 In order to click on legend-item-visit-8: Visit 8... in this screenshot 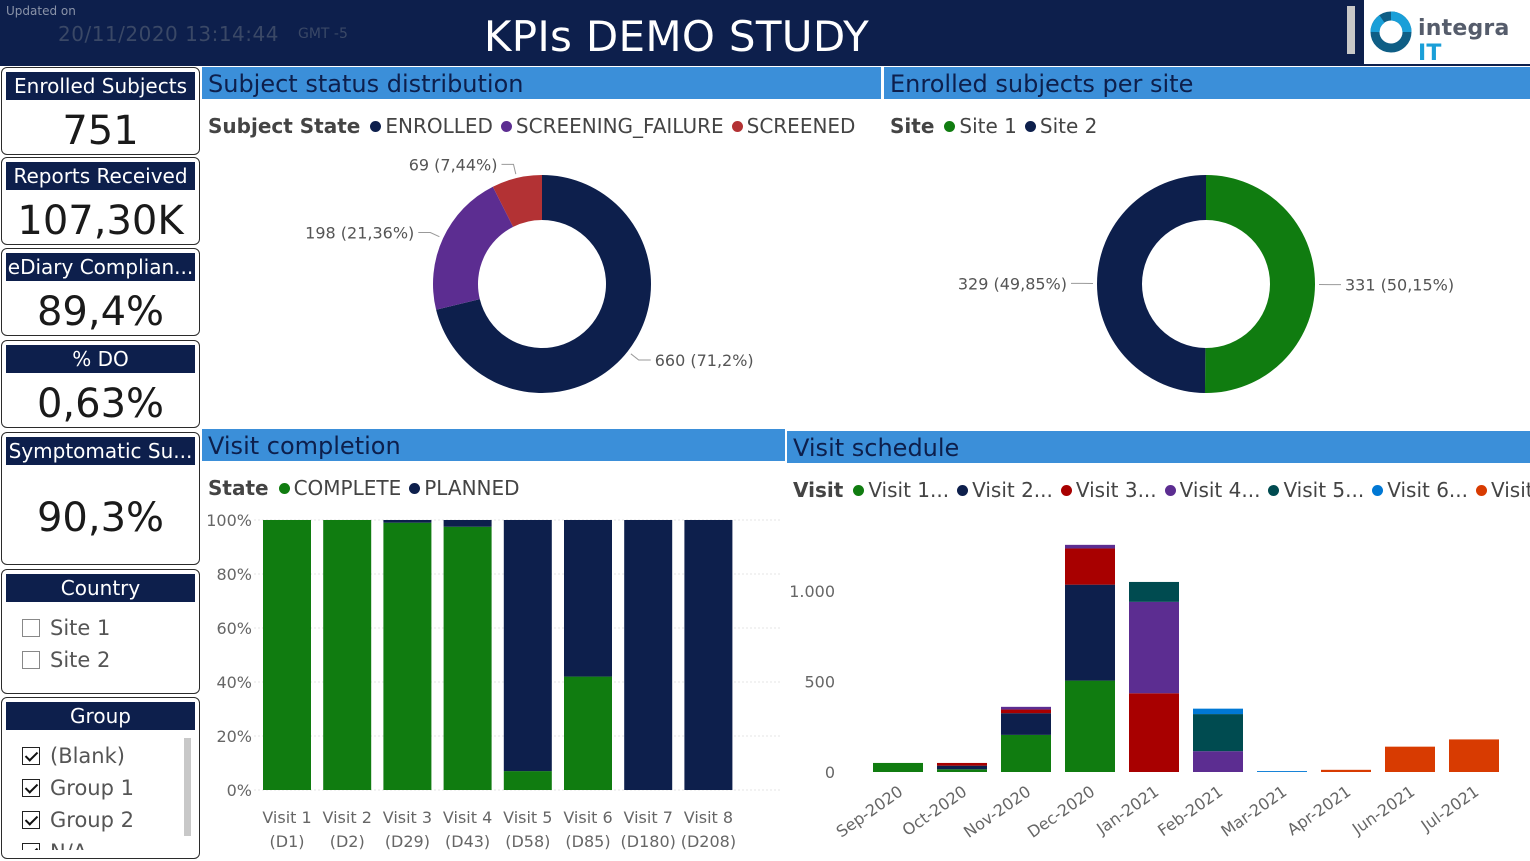, I will do `click(1503, 490)`.